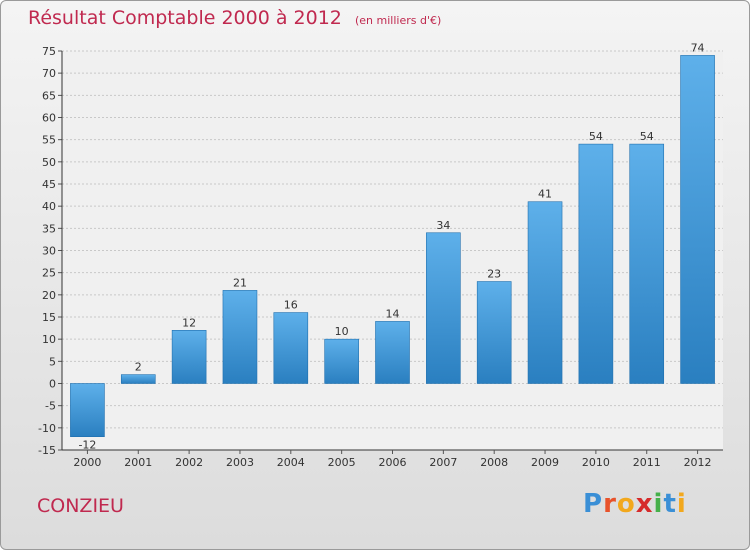 The width and height of the screenshot is (750, 550). What do you see at coordinates (342, 331) in the screenshot?
I see `data-label: 10` at bounding box center [342, 331].